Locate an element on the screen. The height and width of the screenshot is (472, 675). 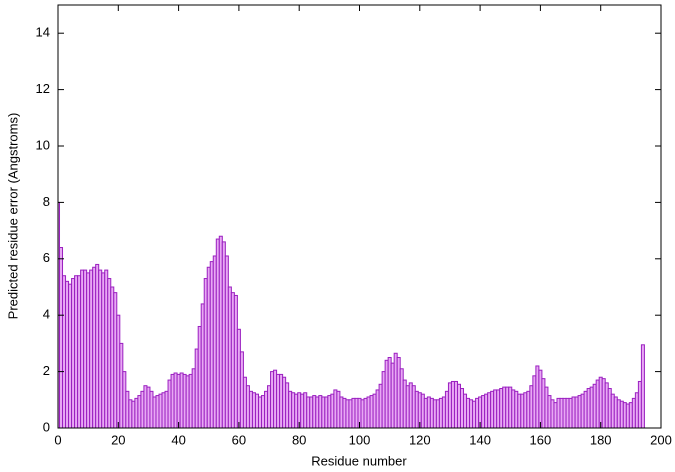
x-tick-label: 0 is located at coordinates (57, 439).